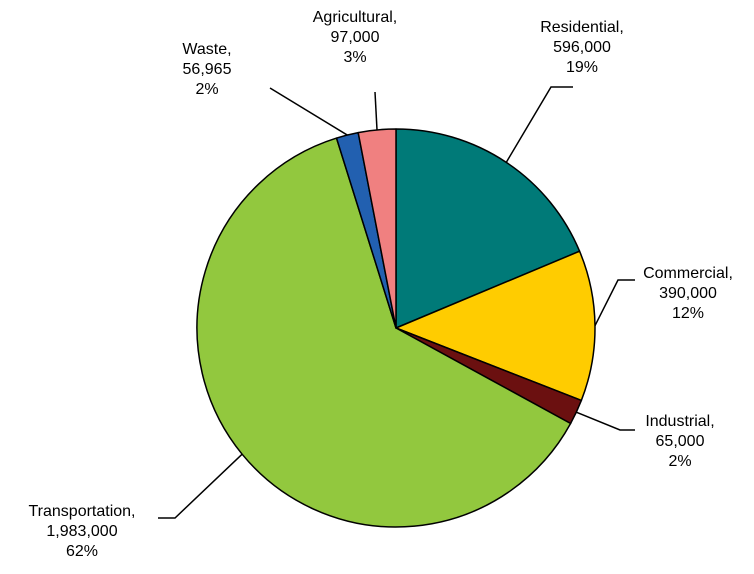 This screenshot has height=574, width=754. Describe the element at coordinates (539, 124) in the screenshot. I see `leader-line-residential` at that location.